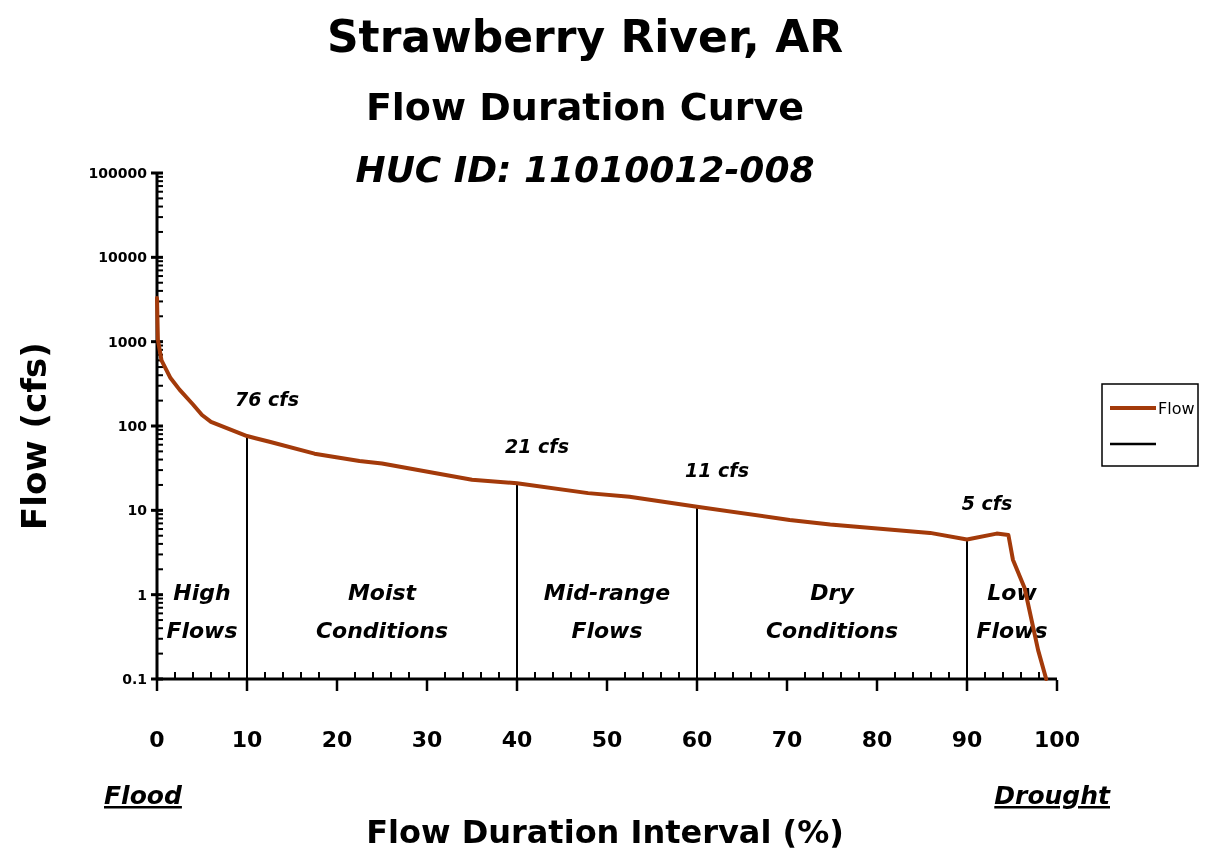 The width and height of the screenshot is (1208, 855). What do you see at coordinates (382, 611) in the screenshot?
I see `annotation: Moist Conditions` at bounding box center [382, 611].